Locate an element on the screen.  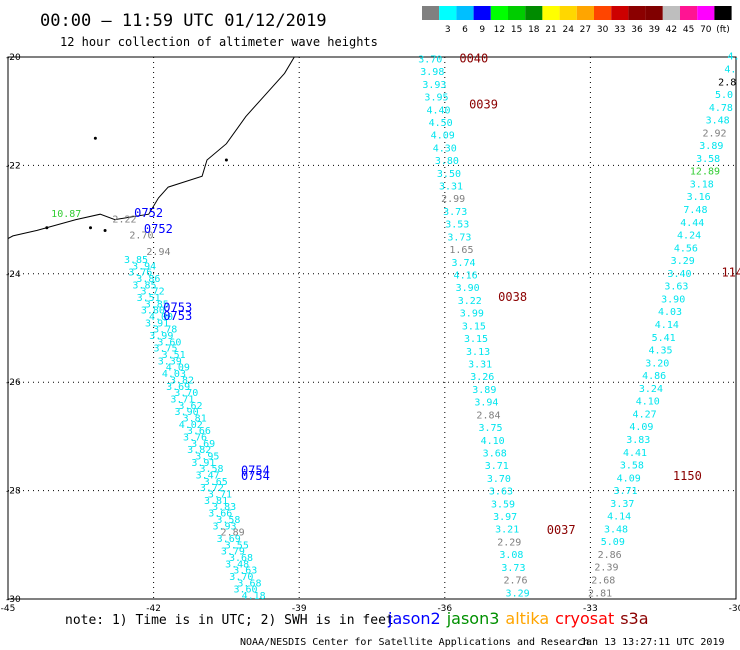
colorbar-label: 70 is located at coordinates (706, 30).